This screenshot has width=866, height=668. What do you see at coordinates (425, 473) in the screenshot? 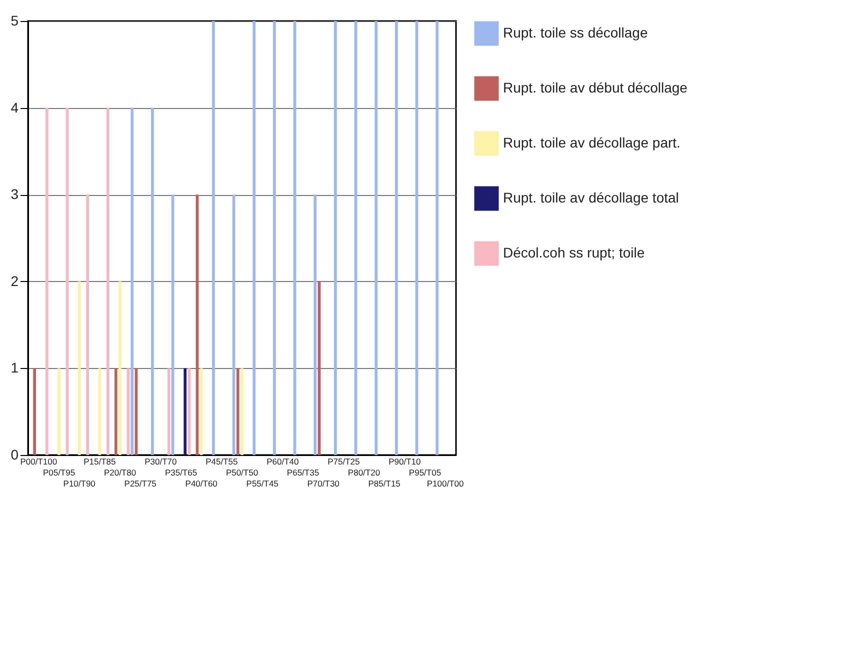
I see `x-tick-label: P95/T05` at bounding box center [425, 473].